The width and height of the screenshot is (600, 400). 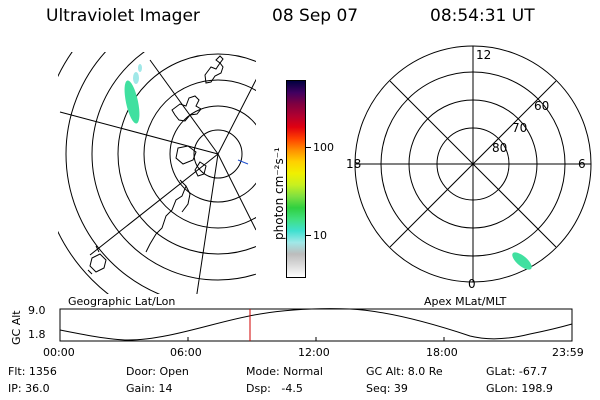 What do you see at coordinates (542, 106) in the screenshot?
I see `mlat-label-60: 60` at bounding box center [542, 106].